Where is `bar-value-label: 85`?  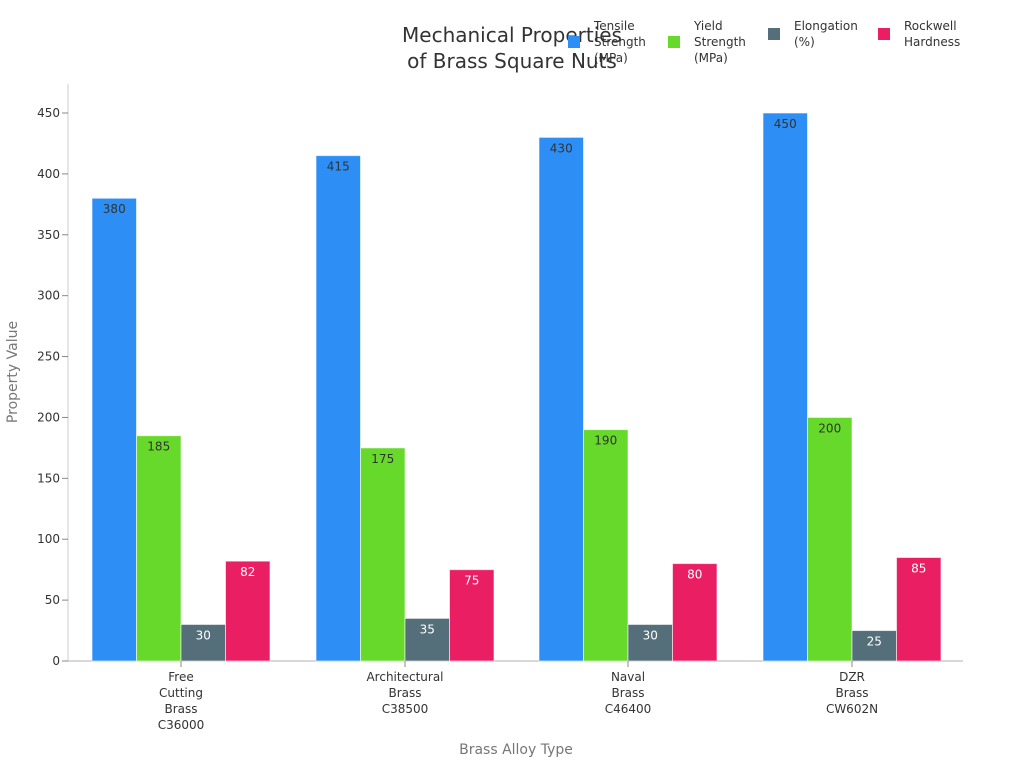 bar-value-label: 85 is located at coordinates (918, 568).